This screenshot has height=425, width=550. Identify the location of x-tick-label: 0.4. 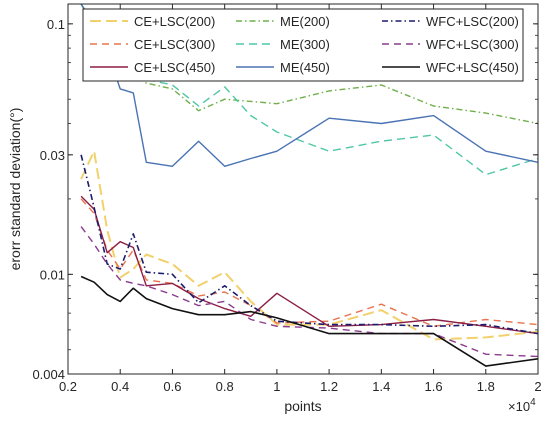
(120, 386).